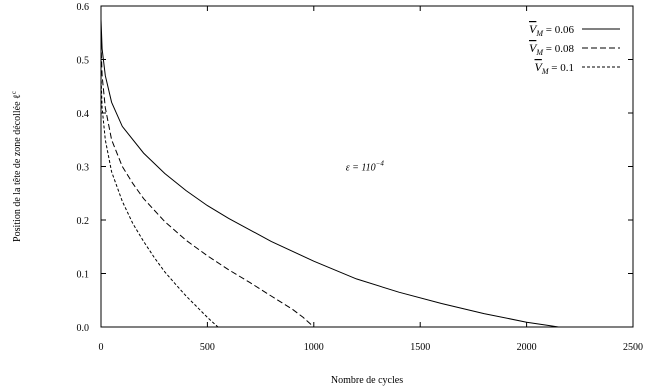 The image size is (652, 392). I want to click on legend: VM = 0.06 VM = 0.08 VM = 0.1, so click(574, 49).